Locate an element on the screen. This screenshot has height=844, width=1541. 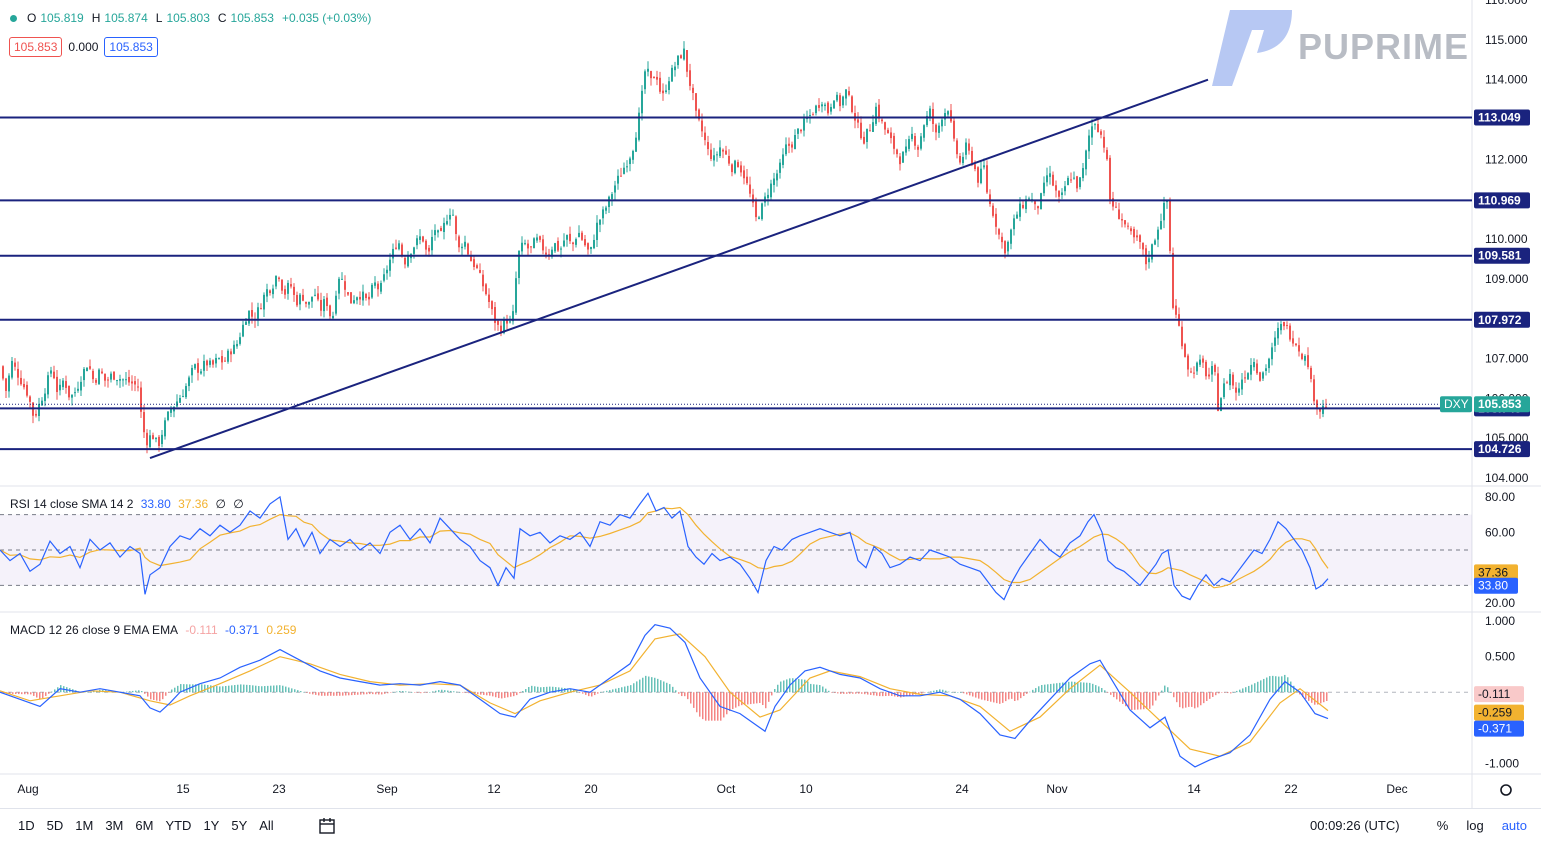
range-button-1d: 1D is located at coordinates (26, 825).